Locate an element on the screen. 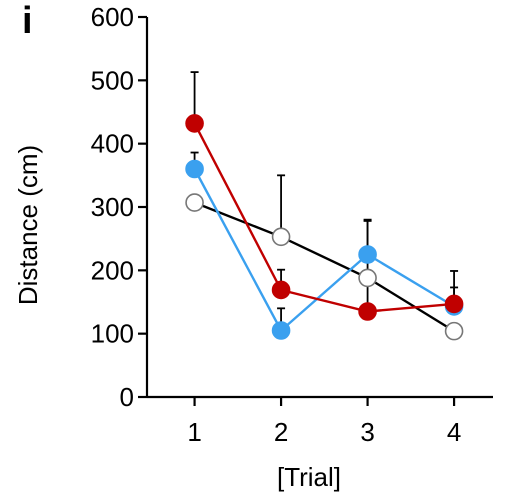  y-tick-label: 500 is located at coordinates (112, 80).